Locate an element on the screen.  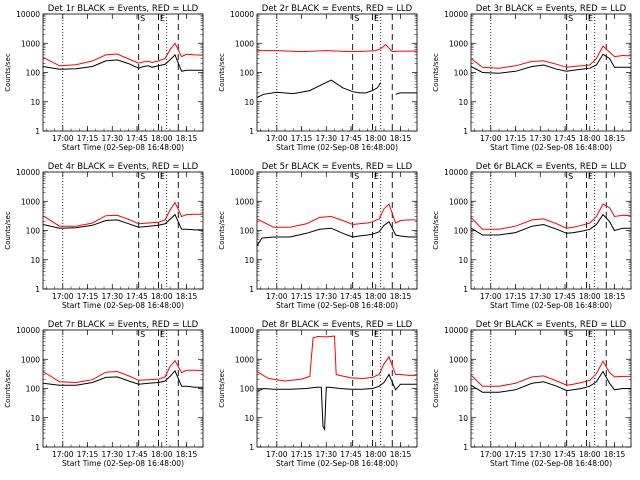
panel-title: Det 1r BLACK = Events, RED = LLD is located at coordinates (123, 9).